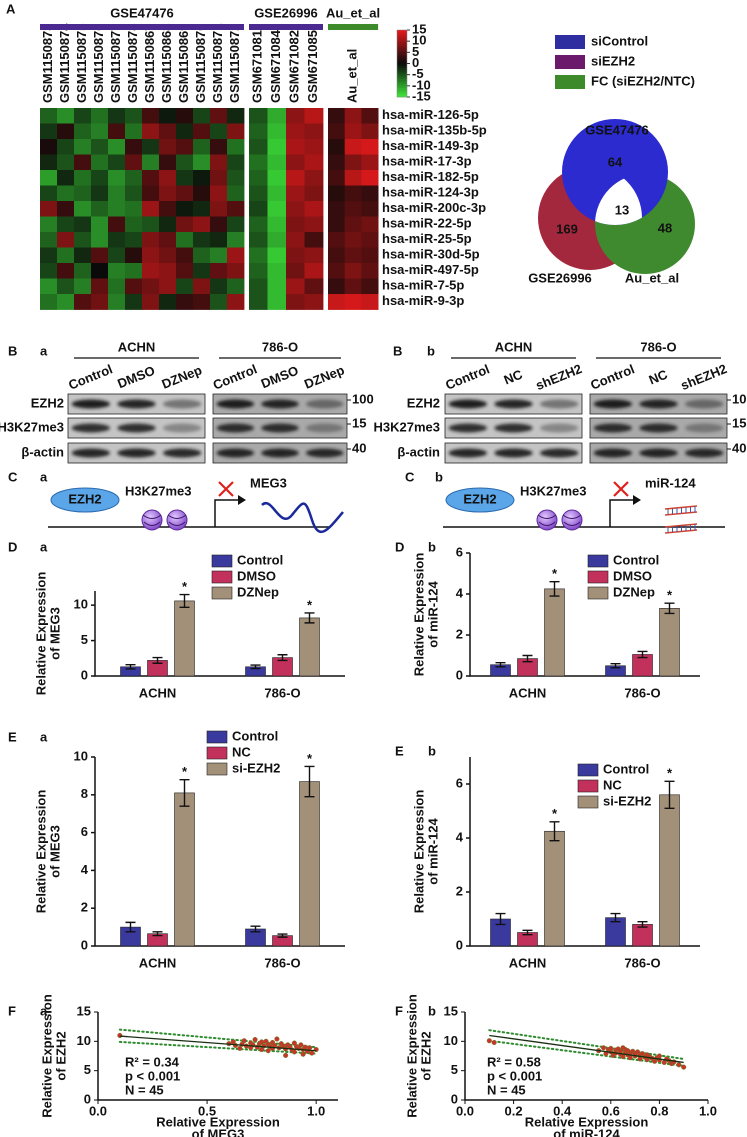 The width and height of the screenshot is (747, 1137). What do you see at coordinates (514, 376) in the screenshot?
I see `blot-lane-label: NC` at bounding box center [514, 376].